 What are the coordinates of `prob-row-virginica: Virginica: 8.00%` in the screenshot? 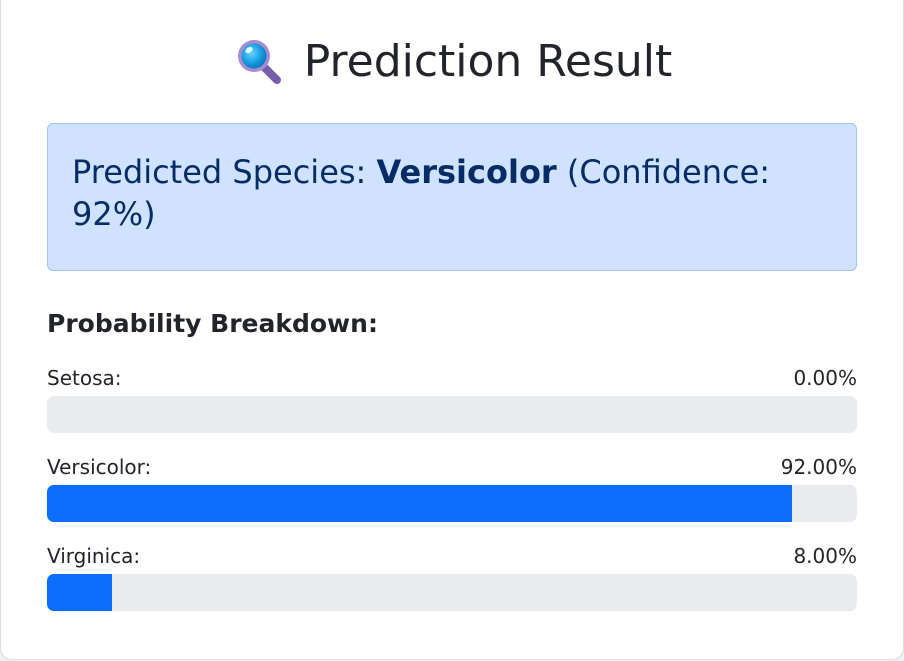 It's located at (452, 576).